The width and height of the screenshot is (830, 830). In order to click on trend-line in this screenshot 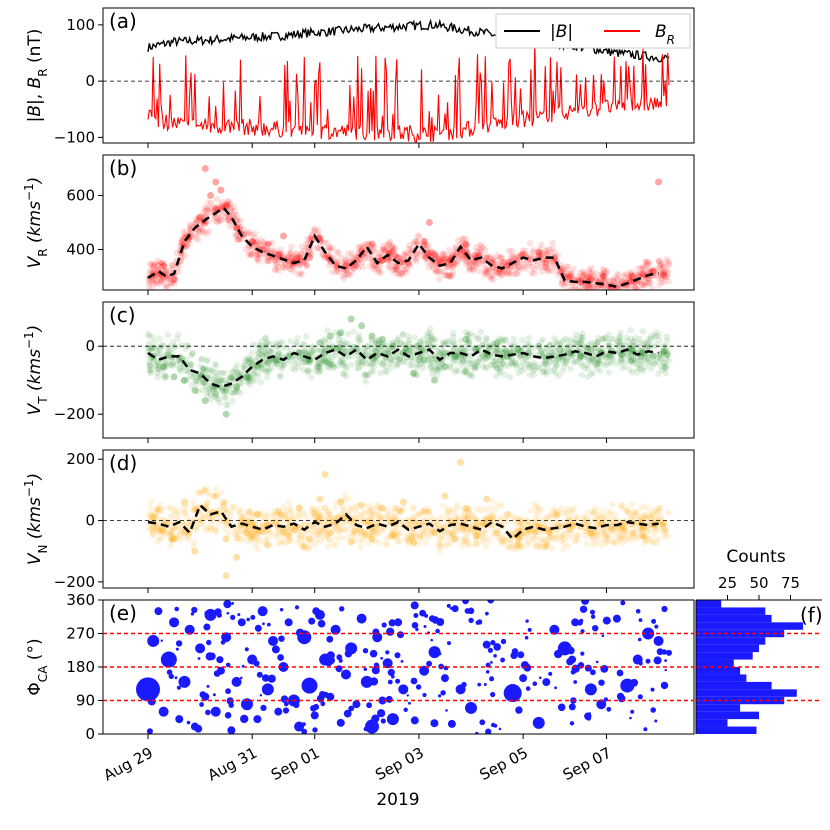, I will do `click(403, 368)`.